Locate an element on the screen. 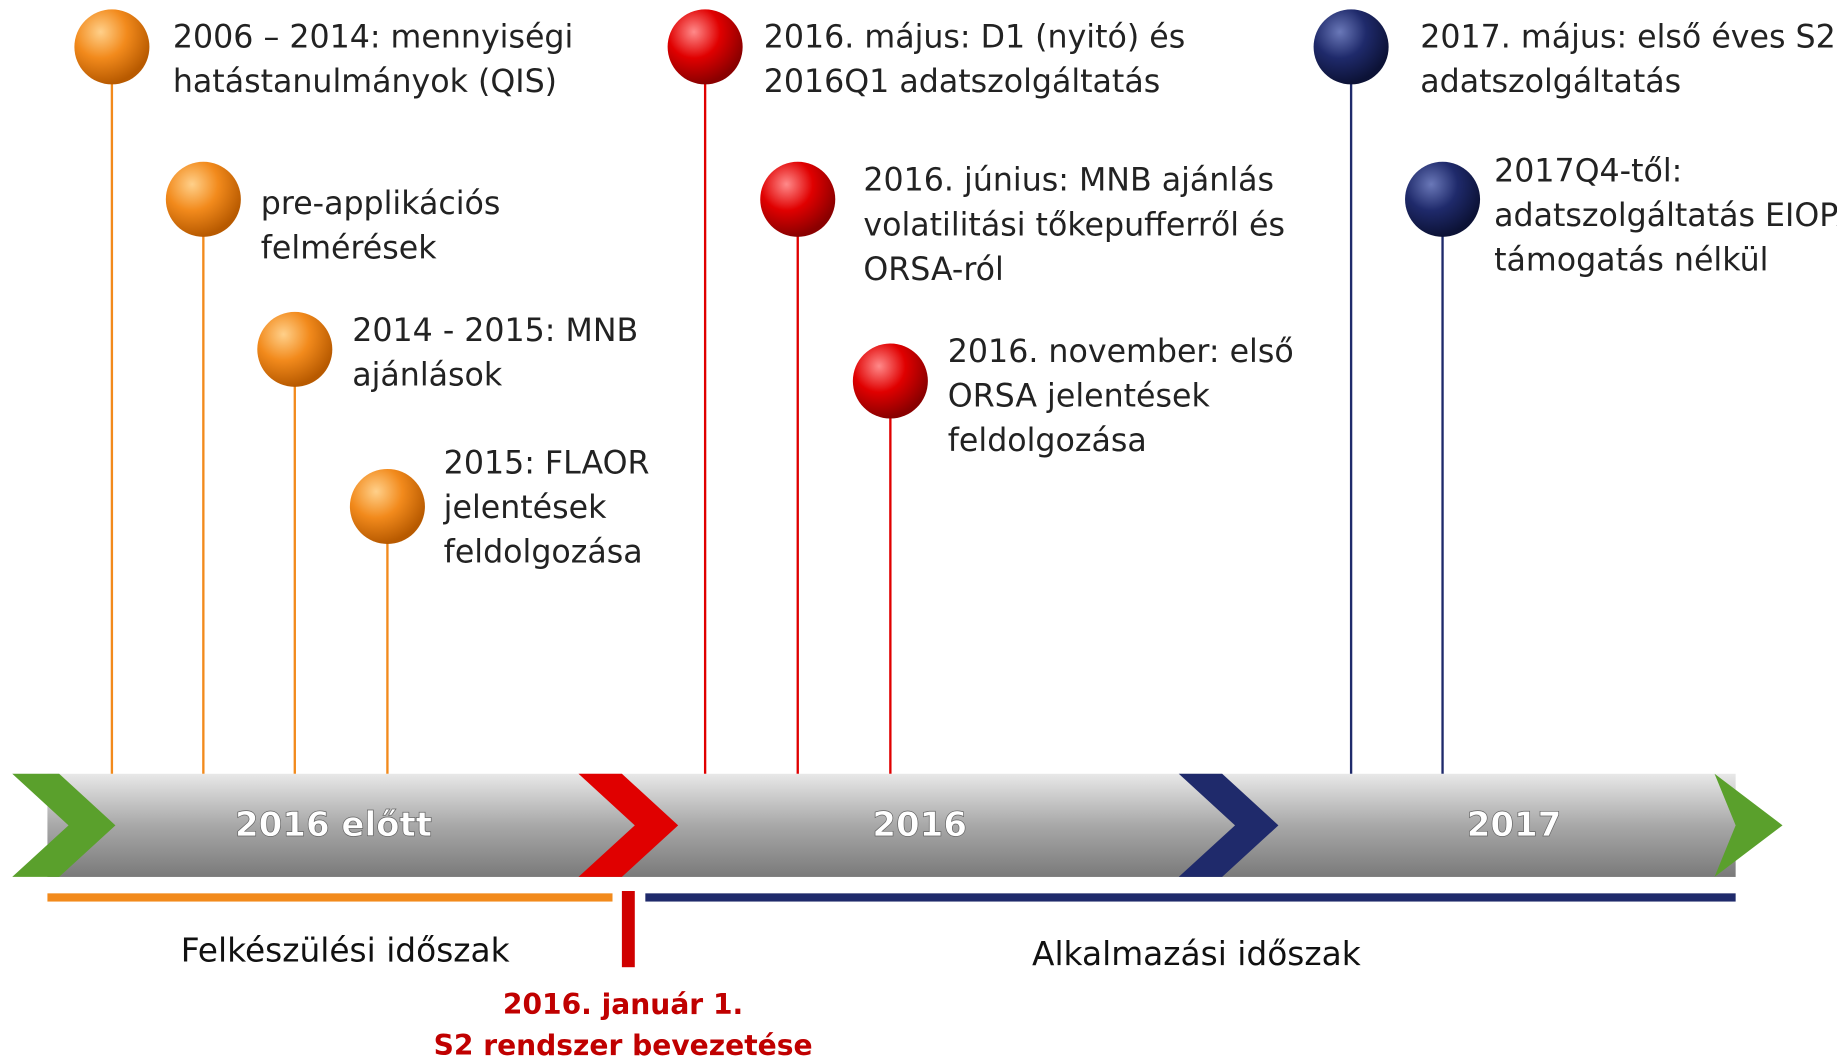 The height and width of the screenshot is (1061, 1837). milestone-marker is located at coordinates (628, 929).